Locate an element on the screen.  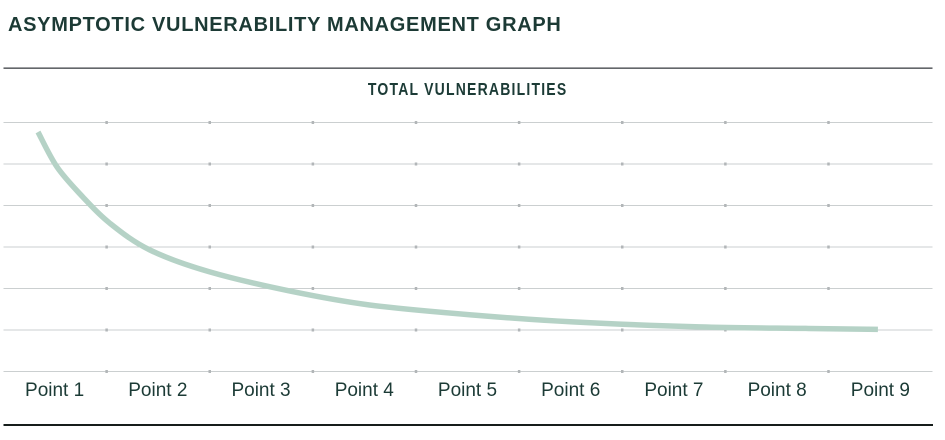
x-axis-label: Point 1 is located at coordinates (55, 390).